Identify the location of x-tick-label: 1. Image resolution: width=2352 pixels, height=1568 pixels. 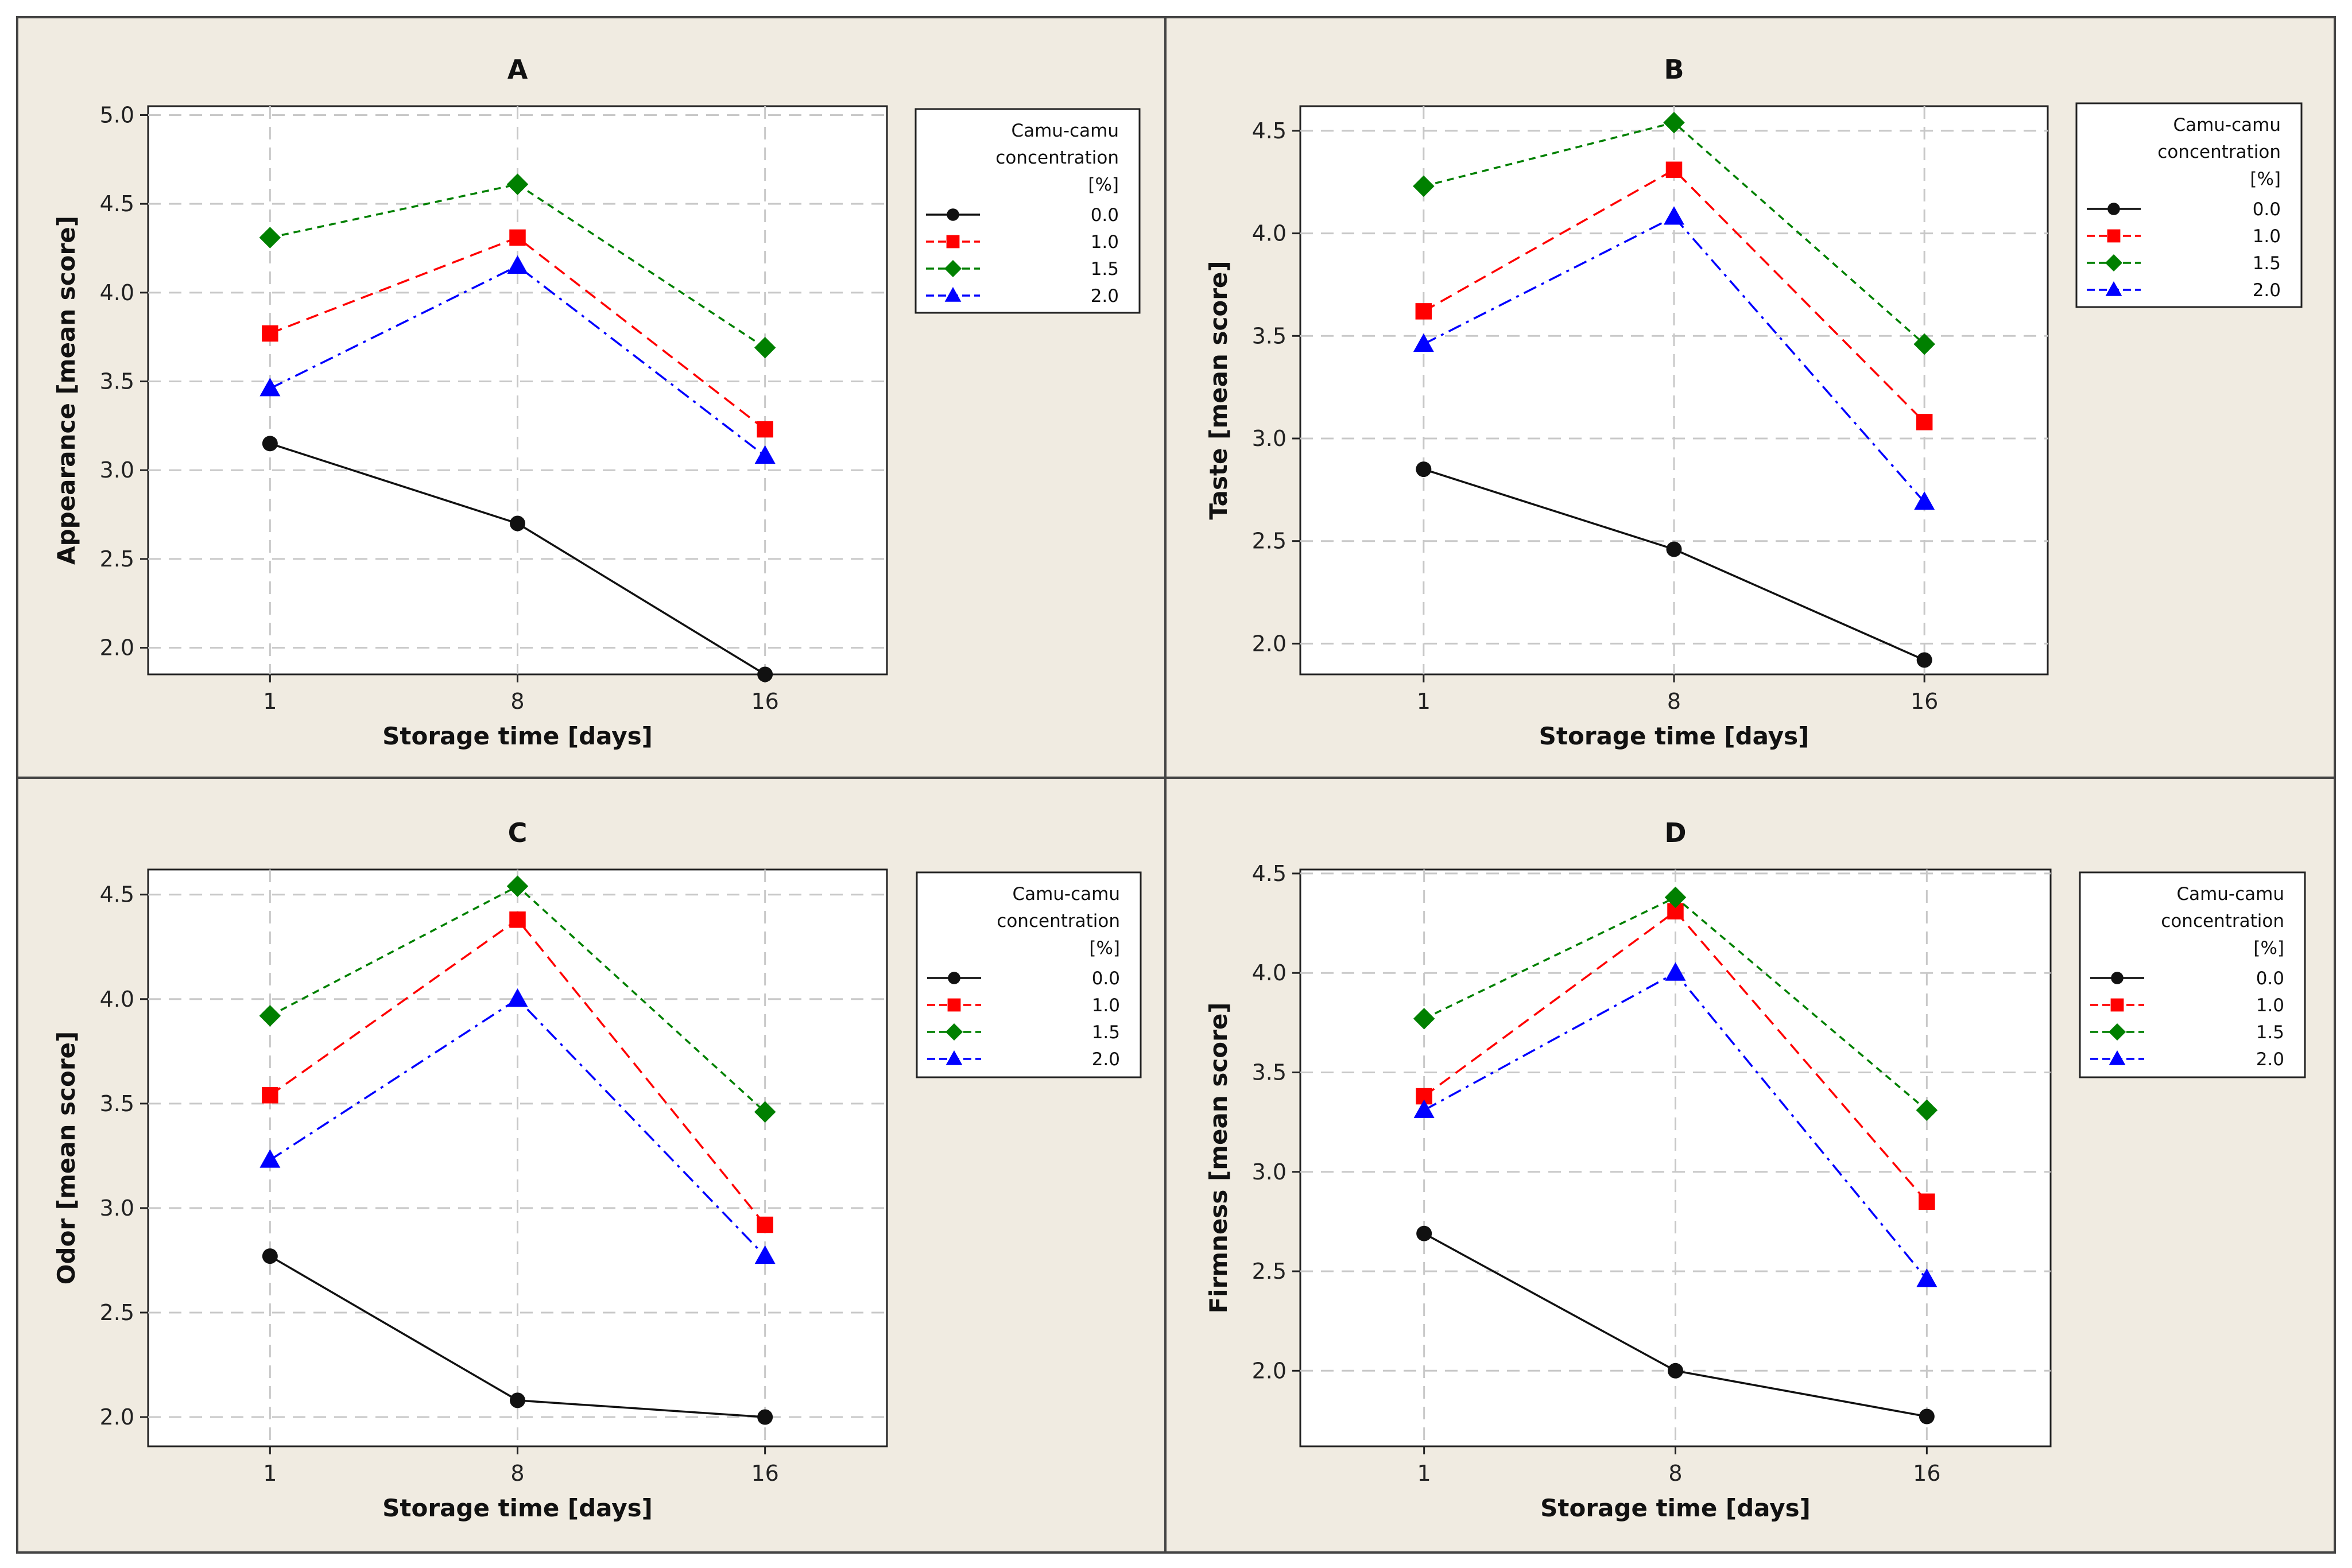
(270, 1473).